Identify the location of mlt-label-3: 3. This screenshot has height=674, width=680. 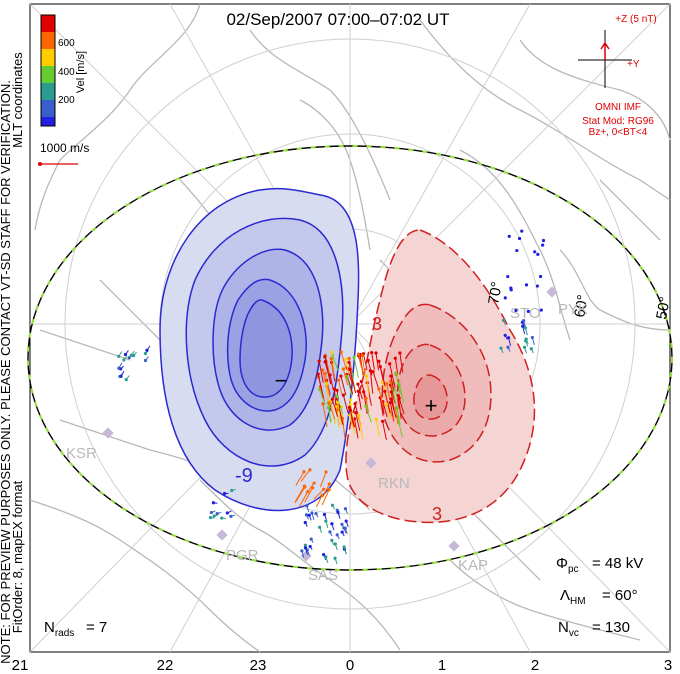
(668, 665).